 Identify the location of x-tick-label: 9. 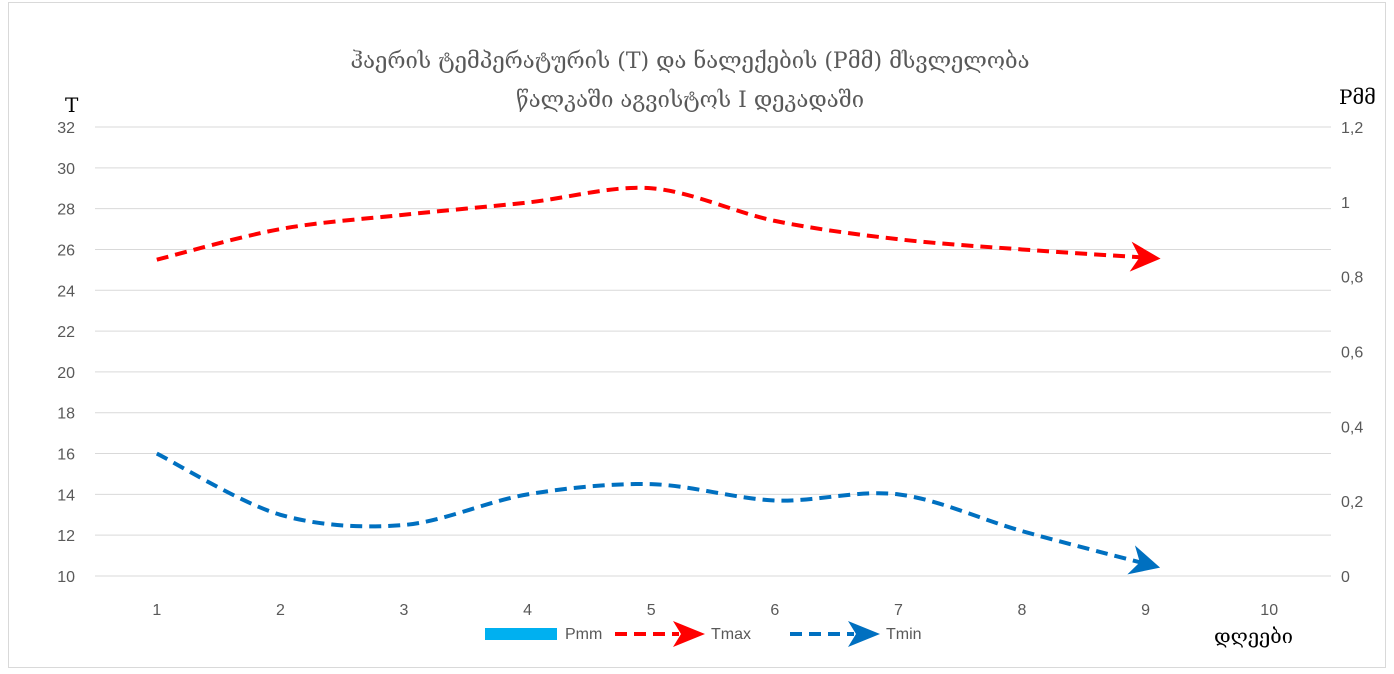
(1145, 610).